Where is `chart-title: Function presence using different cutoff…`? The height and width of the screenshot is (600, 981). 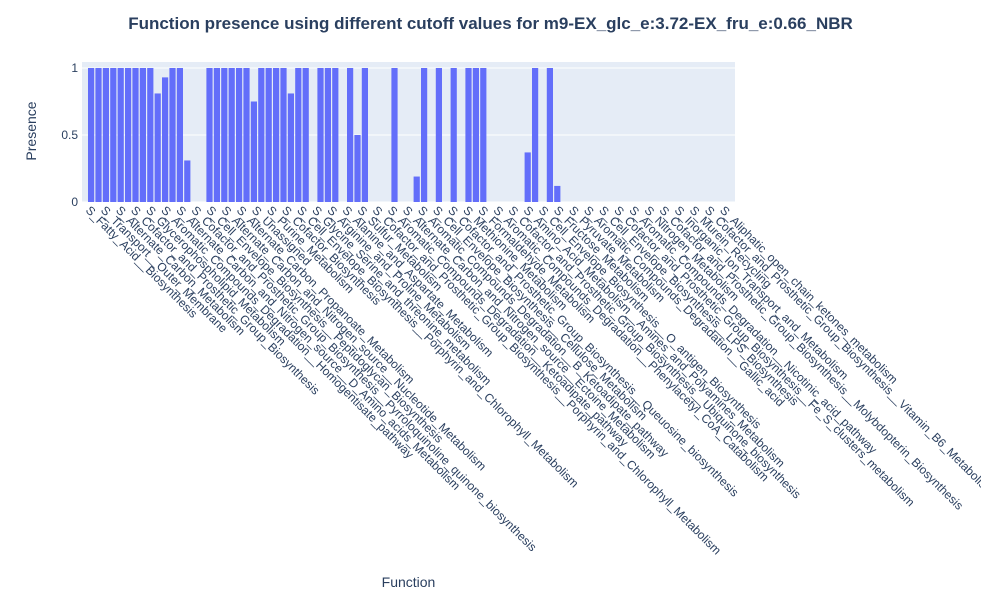
chart-title: Function presence using different cutoff… is located at coordinates (490, 23).